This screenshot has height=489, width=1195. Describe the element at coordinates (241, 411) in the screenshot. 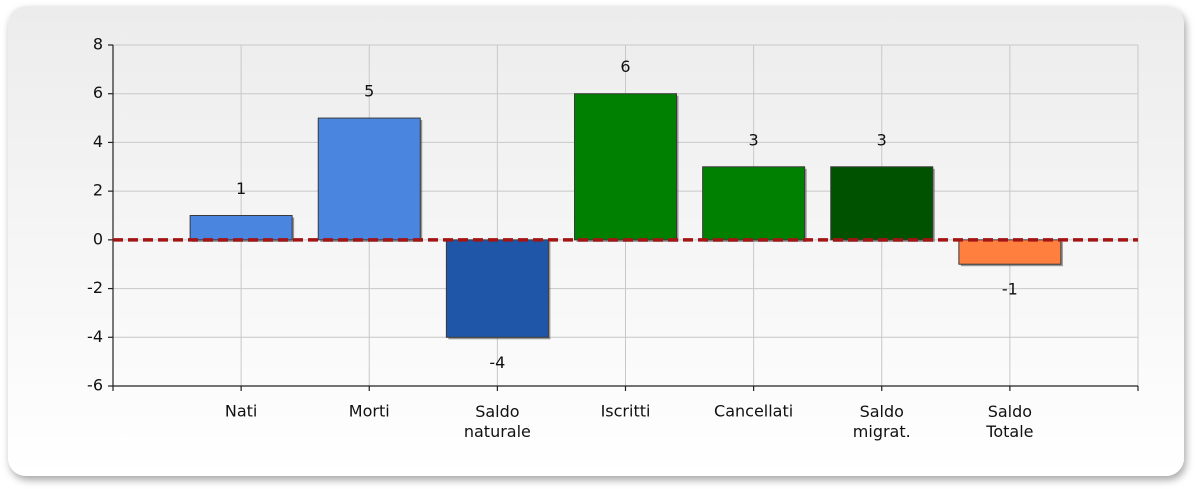

I see `x-tick-label: Nati` at that location.